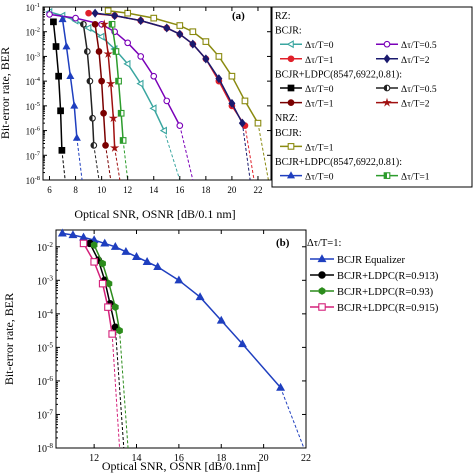  What do you see at coordinates (385, 292) in the screenshot?
I see `legend-label: BCJR+LDPC(R=0.93)` at bounding box center [385, 292].